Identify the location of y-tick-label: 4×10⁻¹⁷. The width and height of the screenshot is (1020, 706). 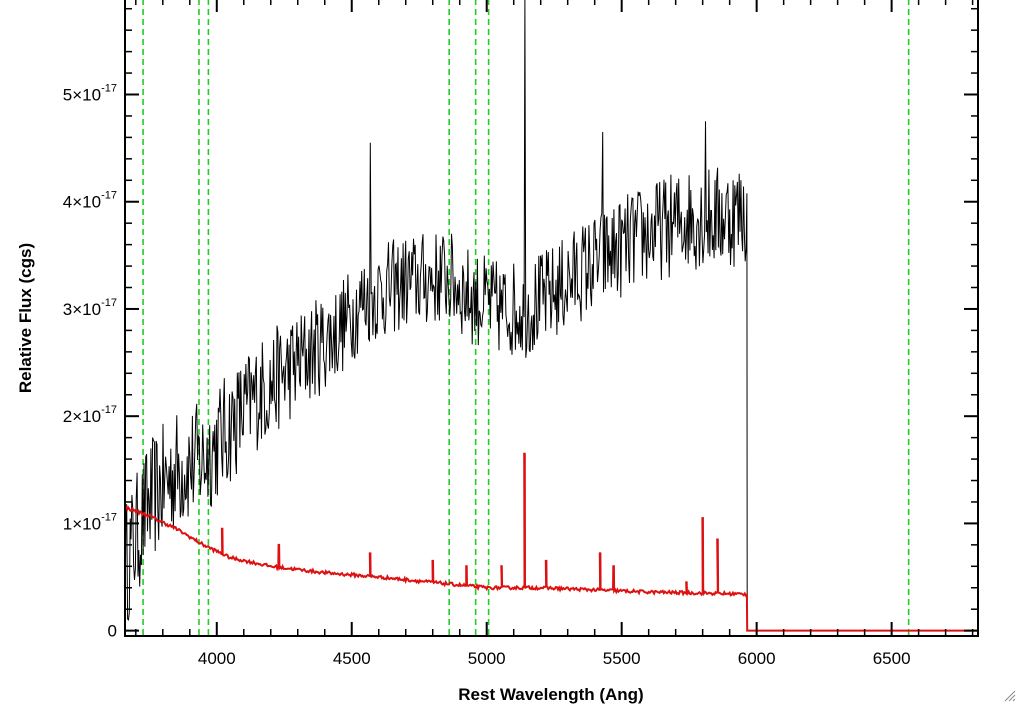
(90, 201).